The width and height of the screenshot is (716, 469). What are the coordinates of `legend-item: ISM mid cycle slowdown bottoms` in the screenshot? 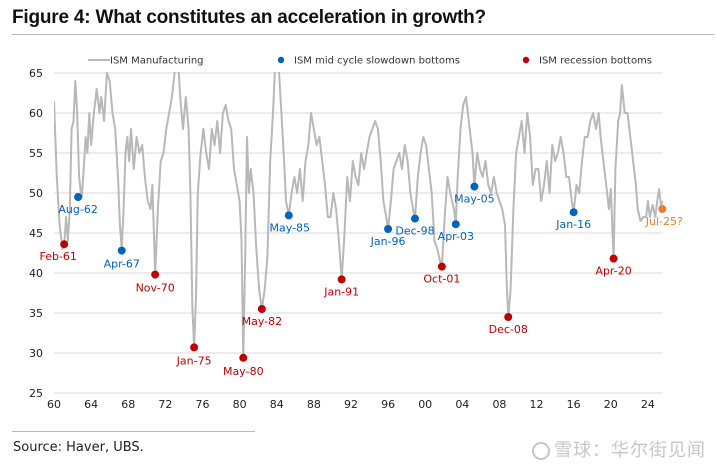 It's located at (368, 61).